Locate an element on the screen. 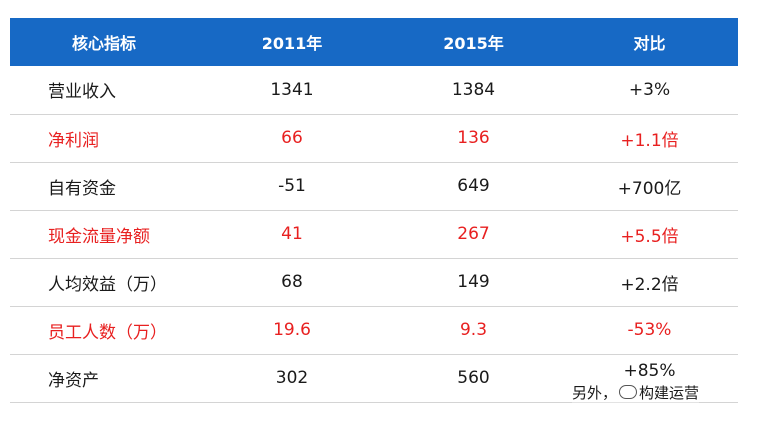 The width and height of the screenshot is (759, 426). row-value-2015: 136 is located at coordinates (473, 138).